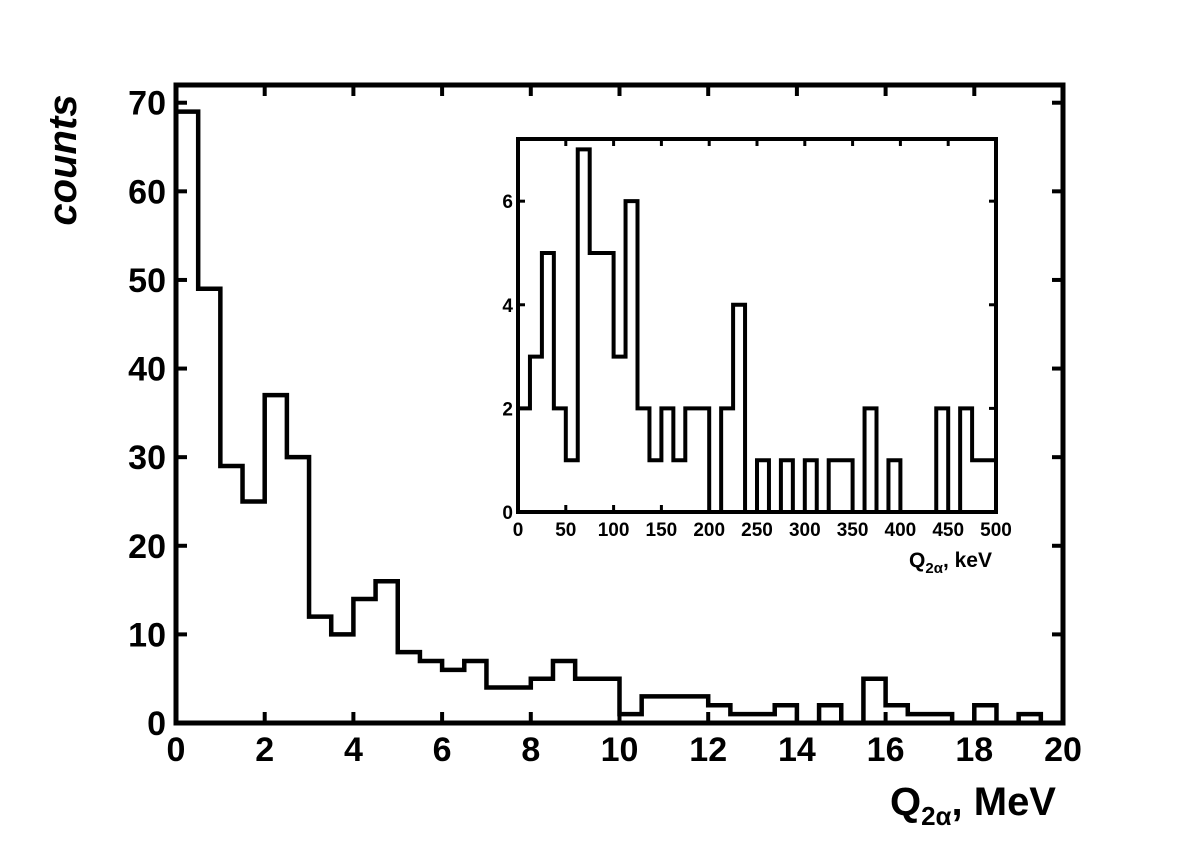 The height and width of the screenshot is (852, 1181). What do you see at coordinates (709, 530) in the screenshot?
I see `inset-x-tick-label: 200` at bounding box center [709, 530].